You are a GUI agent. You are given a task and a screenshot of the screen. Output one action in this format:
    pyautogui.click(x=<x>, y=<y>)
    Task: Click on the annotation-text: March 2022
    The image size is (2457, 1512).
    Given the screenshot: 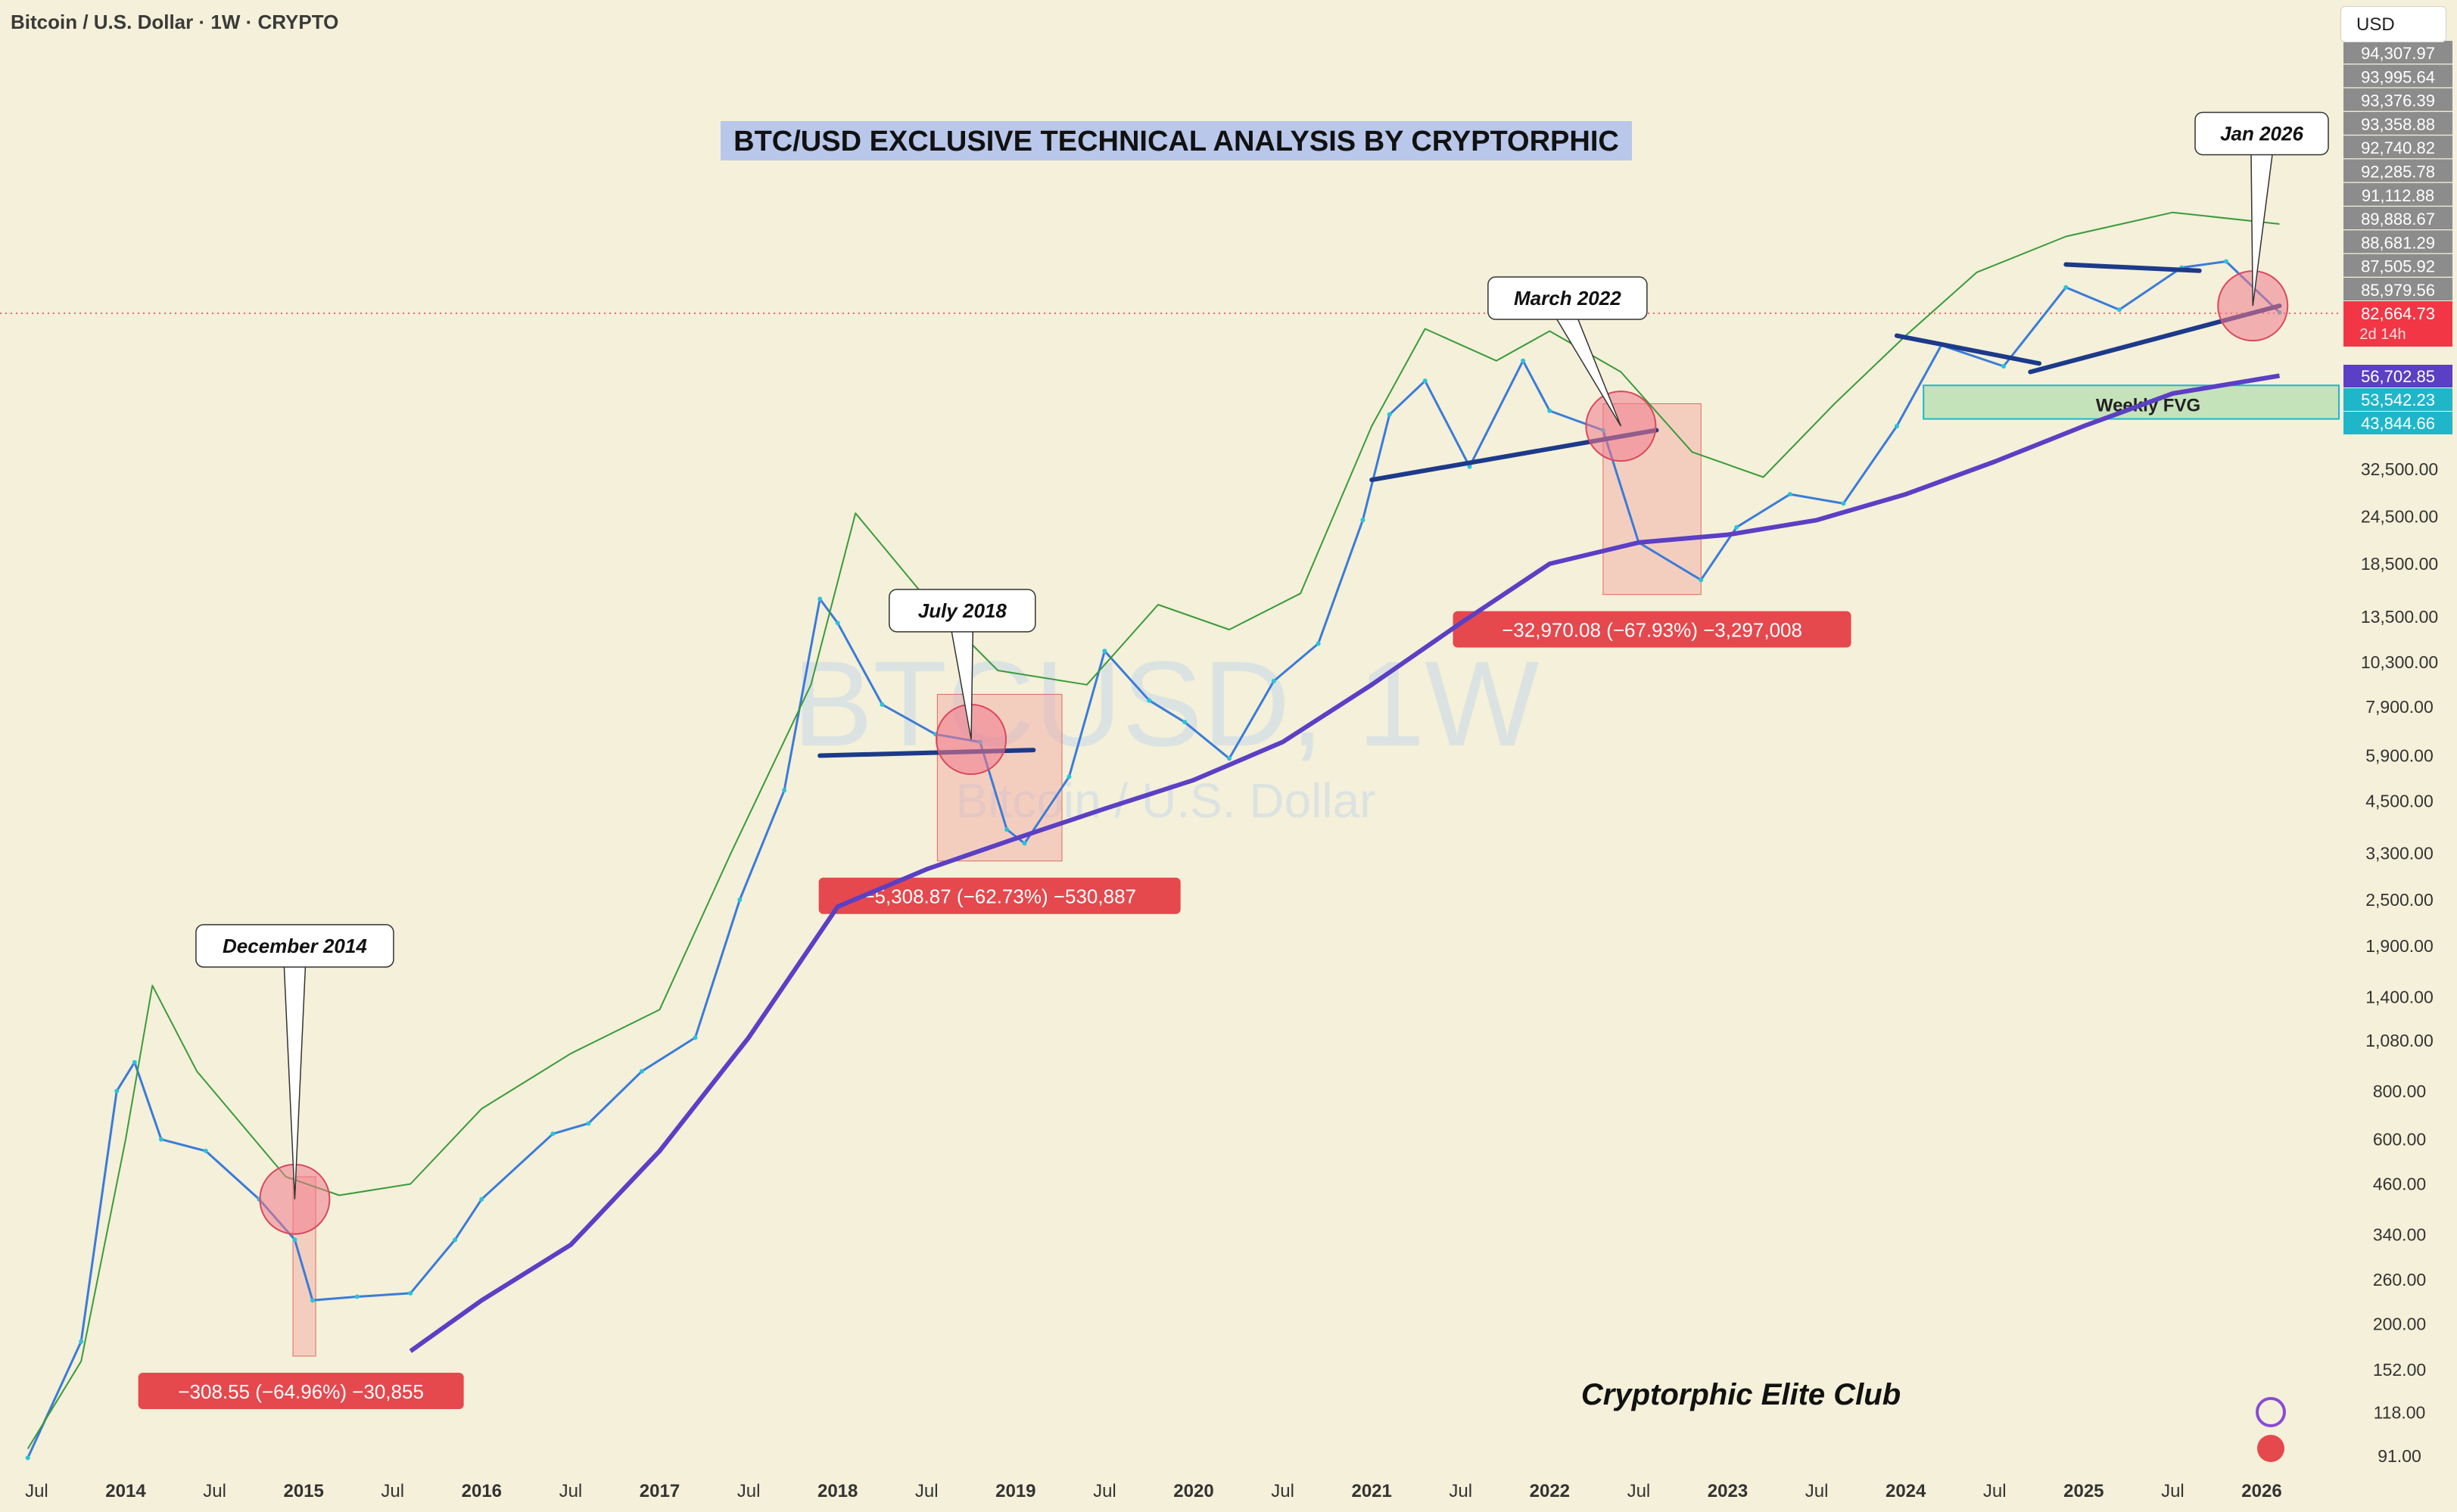 What is the action you would take?
    pyautogui.click(x=1567, y=298)
    